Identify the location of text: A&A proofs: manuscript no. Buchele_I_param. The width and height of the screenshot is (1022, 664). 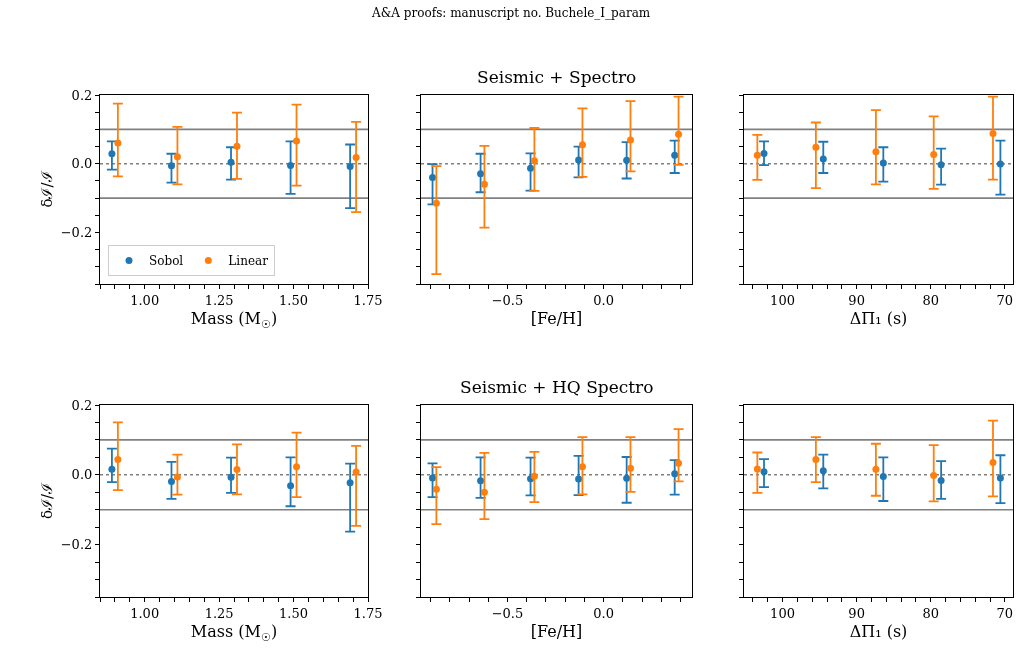
(511, 13).